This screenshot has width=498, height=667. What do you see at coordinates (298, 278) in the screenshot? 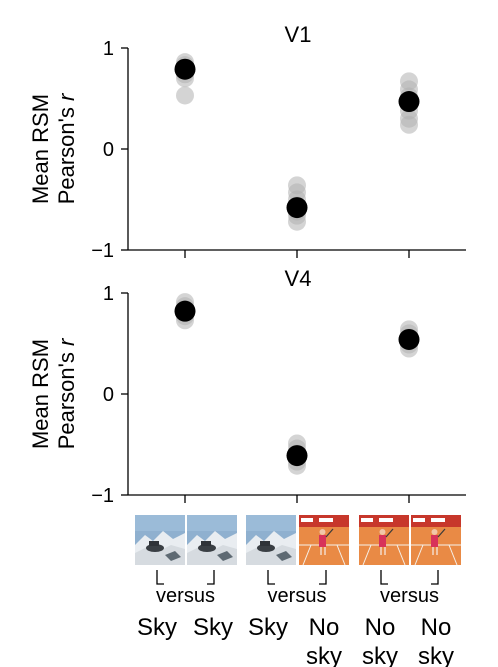
I see `v4-panel-title: V4` at bounding box center [298, 278].